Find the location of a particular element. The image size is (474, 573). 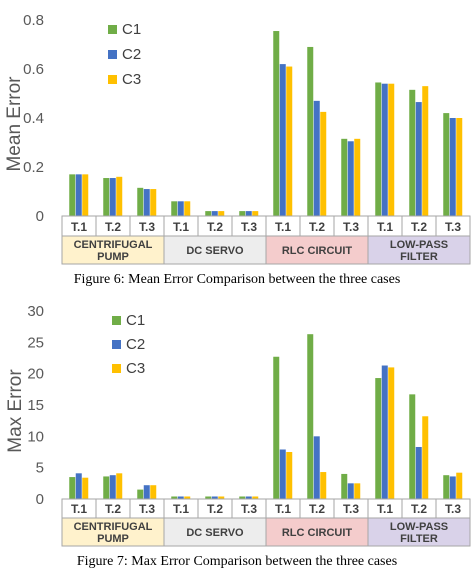

y-axis-label: Mean Error is located at coordinates (14, 124).